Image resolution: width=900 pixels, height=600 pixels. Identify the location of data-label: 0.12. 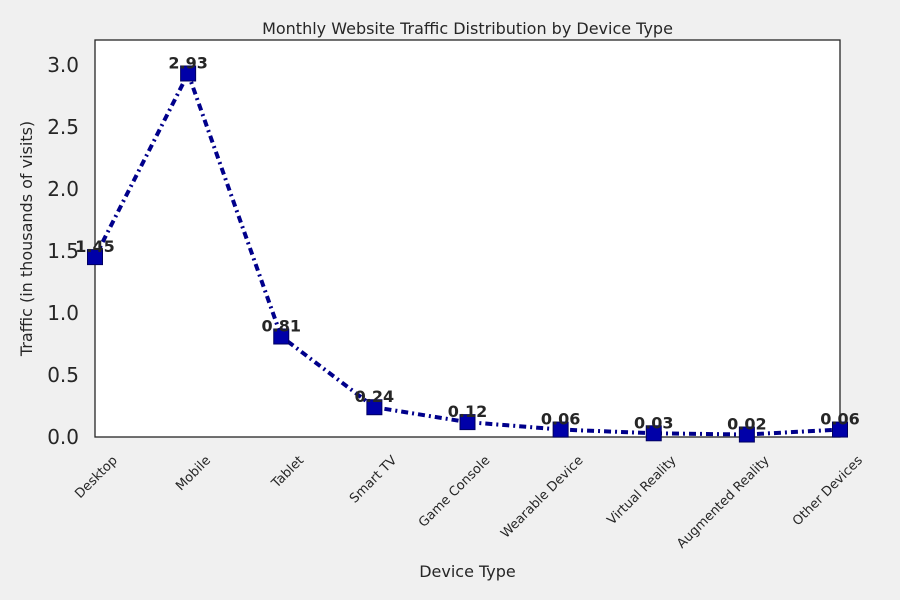
(467, 411).